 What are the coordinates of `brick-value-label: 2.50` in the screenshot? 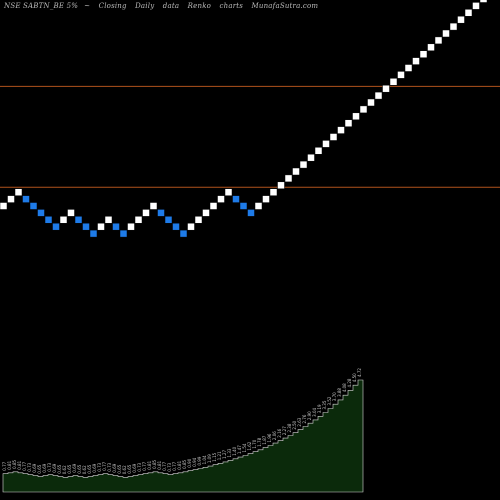 It's located at (294, 424).